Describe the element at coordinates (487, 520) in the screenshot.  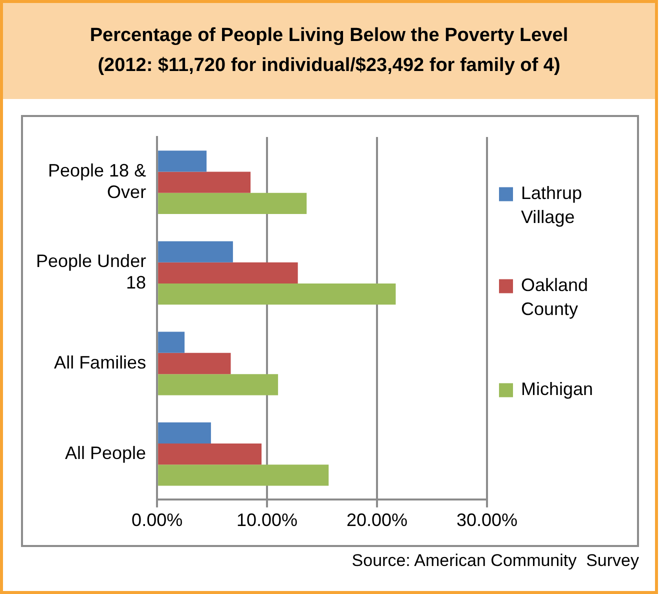
I see `x-tick-label: 30.00%` at that location.